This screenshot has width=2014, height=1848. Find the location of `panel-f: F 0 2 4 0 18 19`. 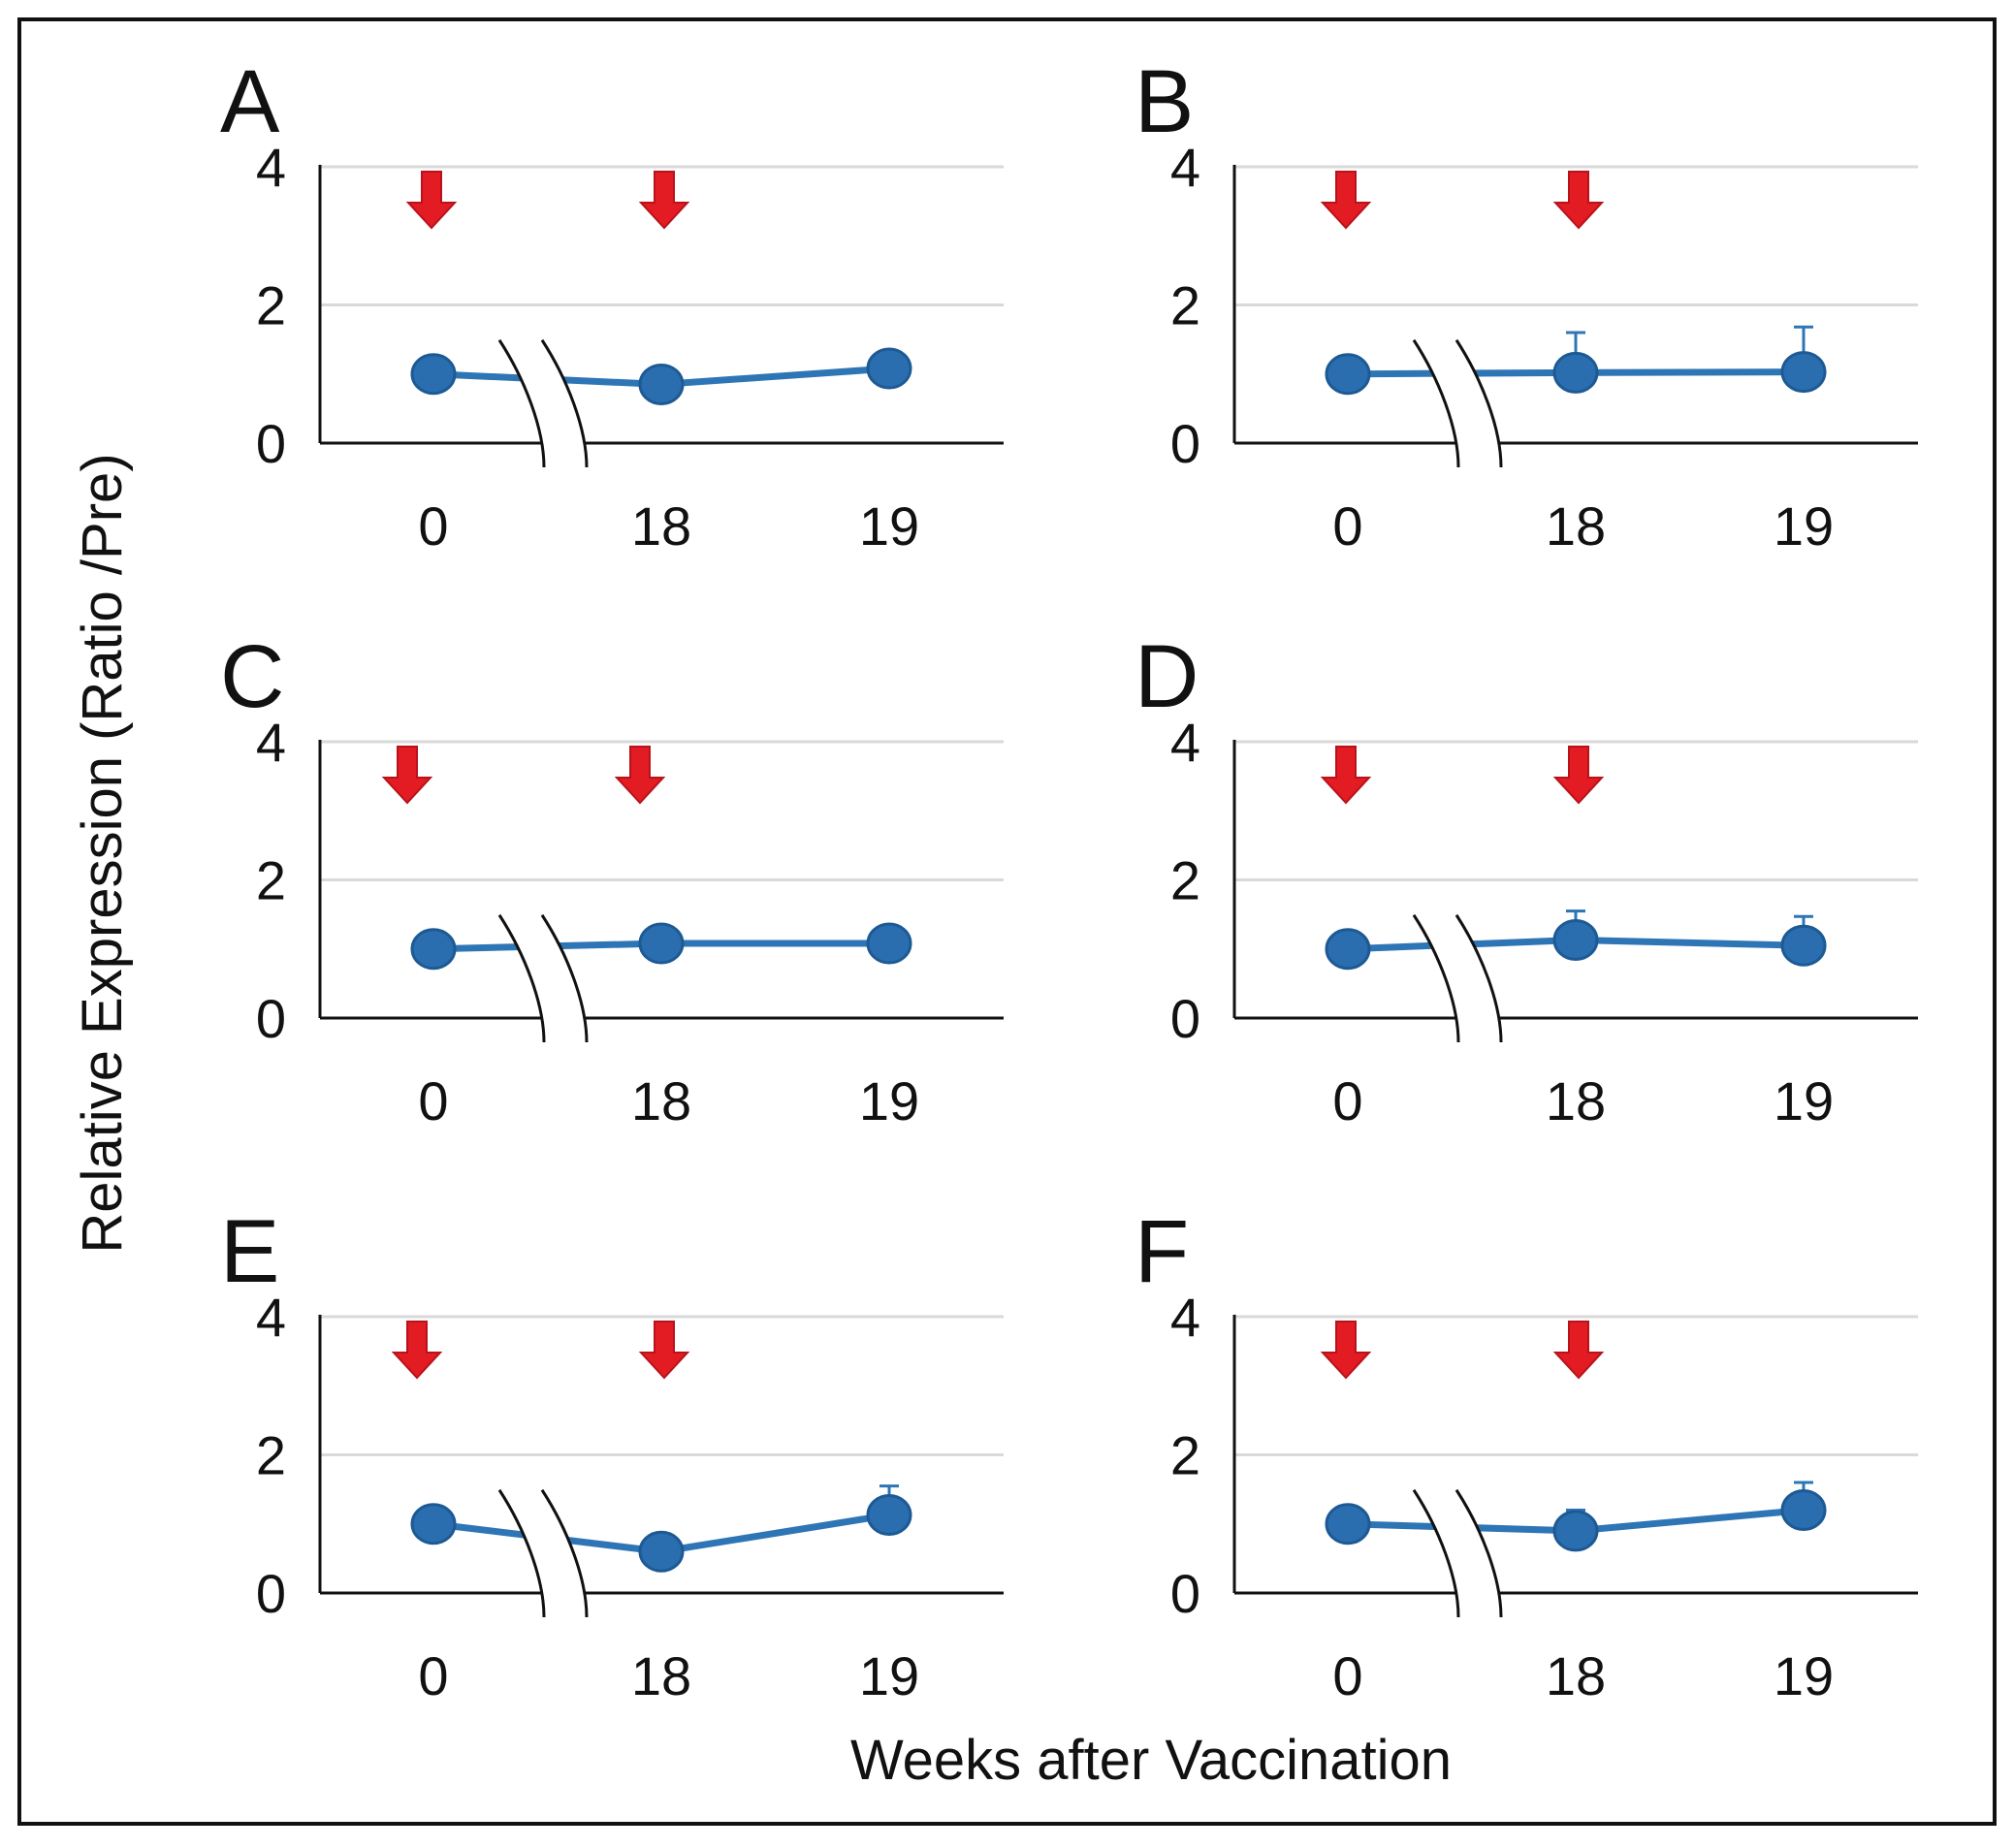

panel-f: F 0 2 4 0 18 19 is located at coordinates (1526, 1454).